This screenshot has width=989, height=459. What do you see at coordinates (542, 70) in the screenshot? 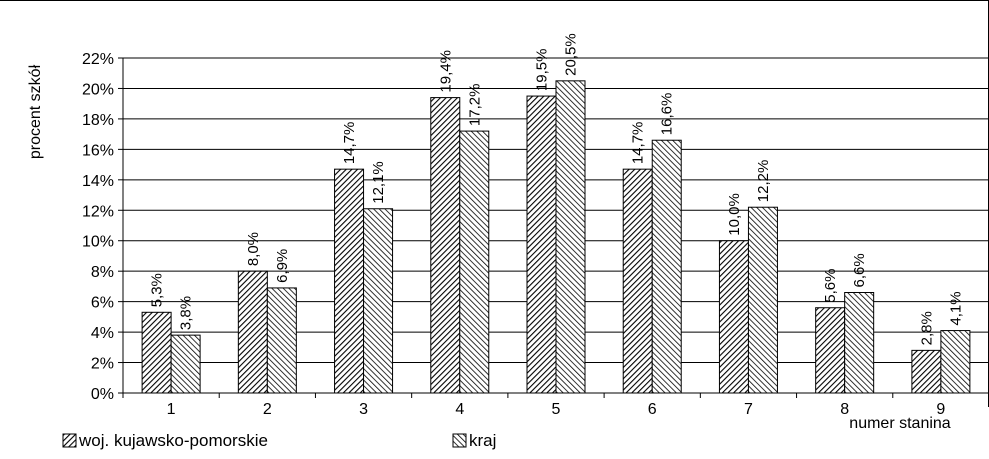
I see `data-label-series-1: 19,5%` at bounding box center [542, 70].